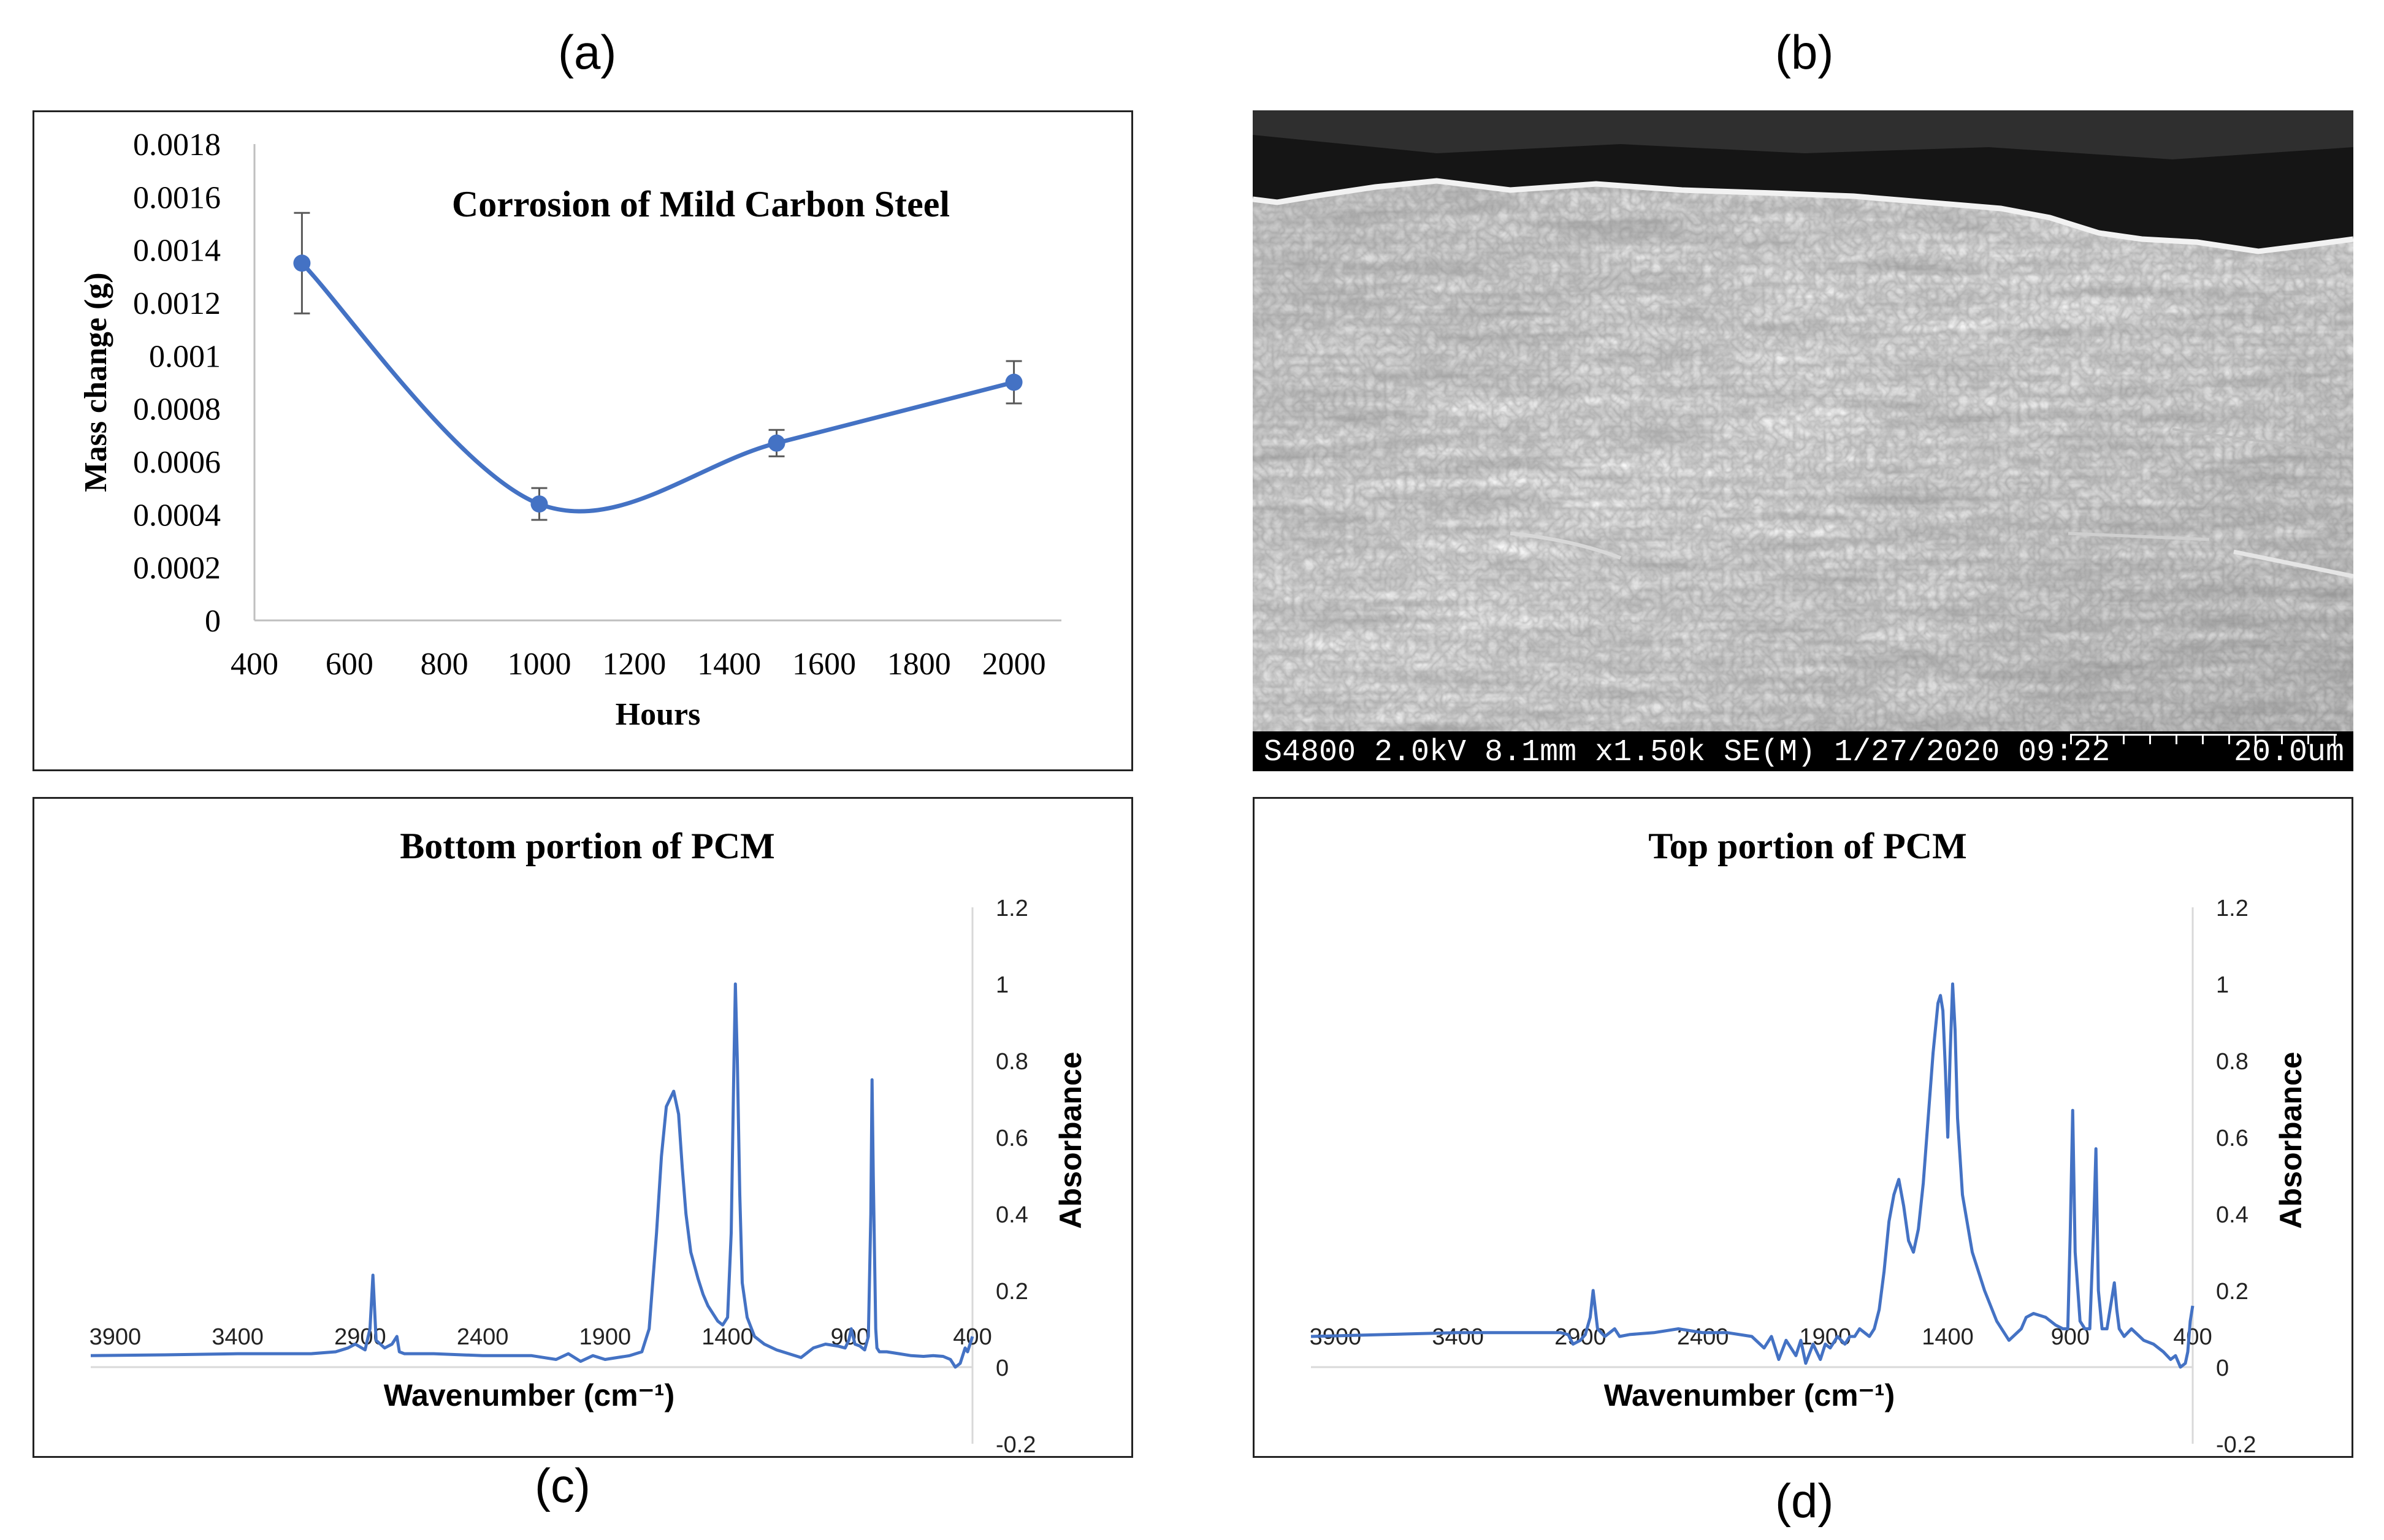 The image size is (2384, 1540). What do you see at coordinates (824, 664) in the screenshot?
I see `chart-a-x-tick-label: 1600` at bounding box center [824, 664].